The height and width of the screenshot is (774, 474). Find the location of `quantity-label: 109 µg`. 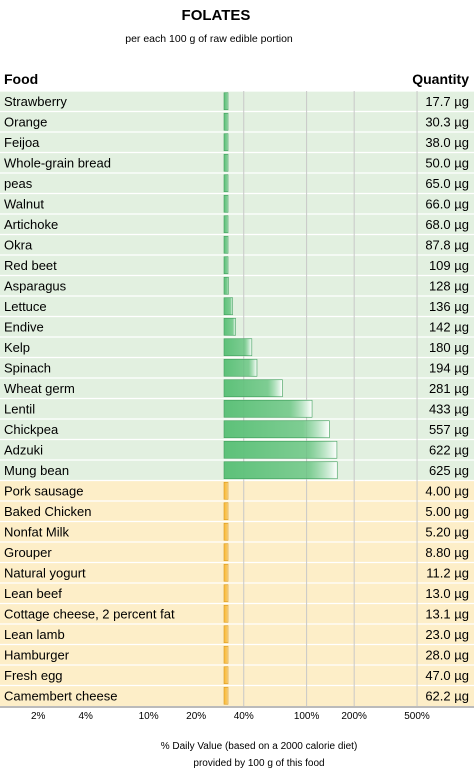

quantity-label: 109 µg is located at coordinates (449, 265).